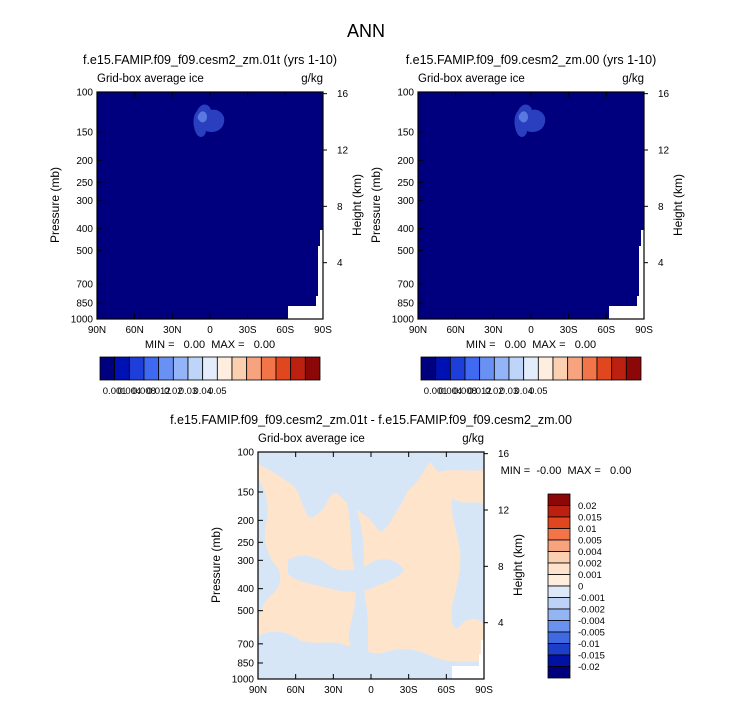  What do you see at coordinates (144, 391) in the screenshot?
I see `colorbar-label: 0.008` at bounding box center [144, 391].